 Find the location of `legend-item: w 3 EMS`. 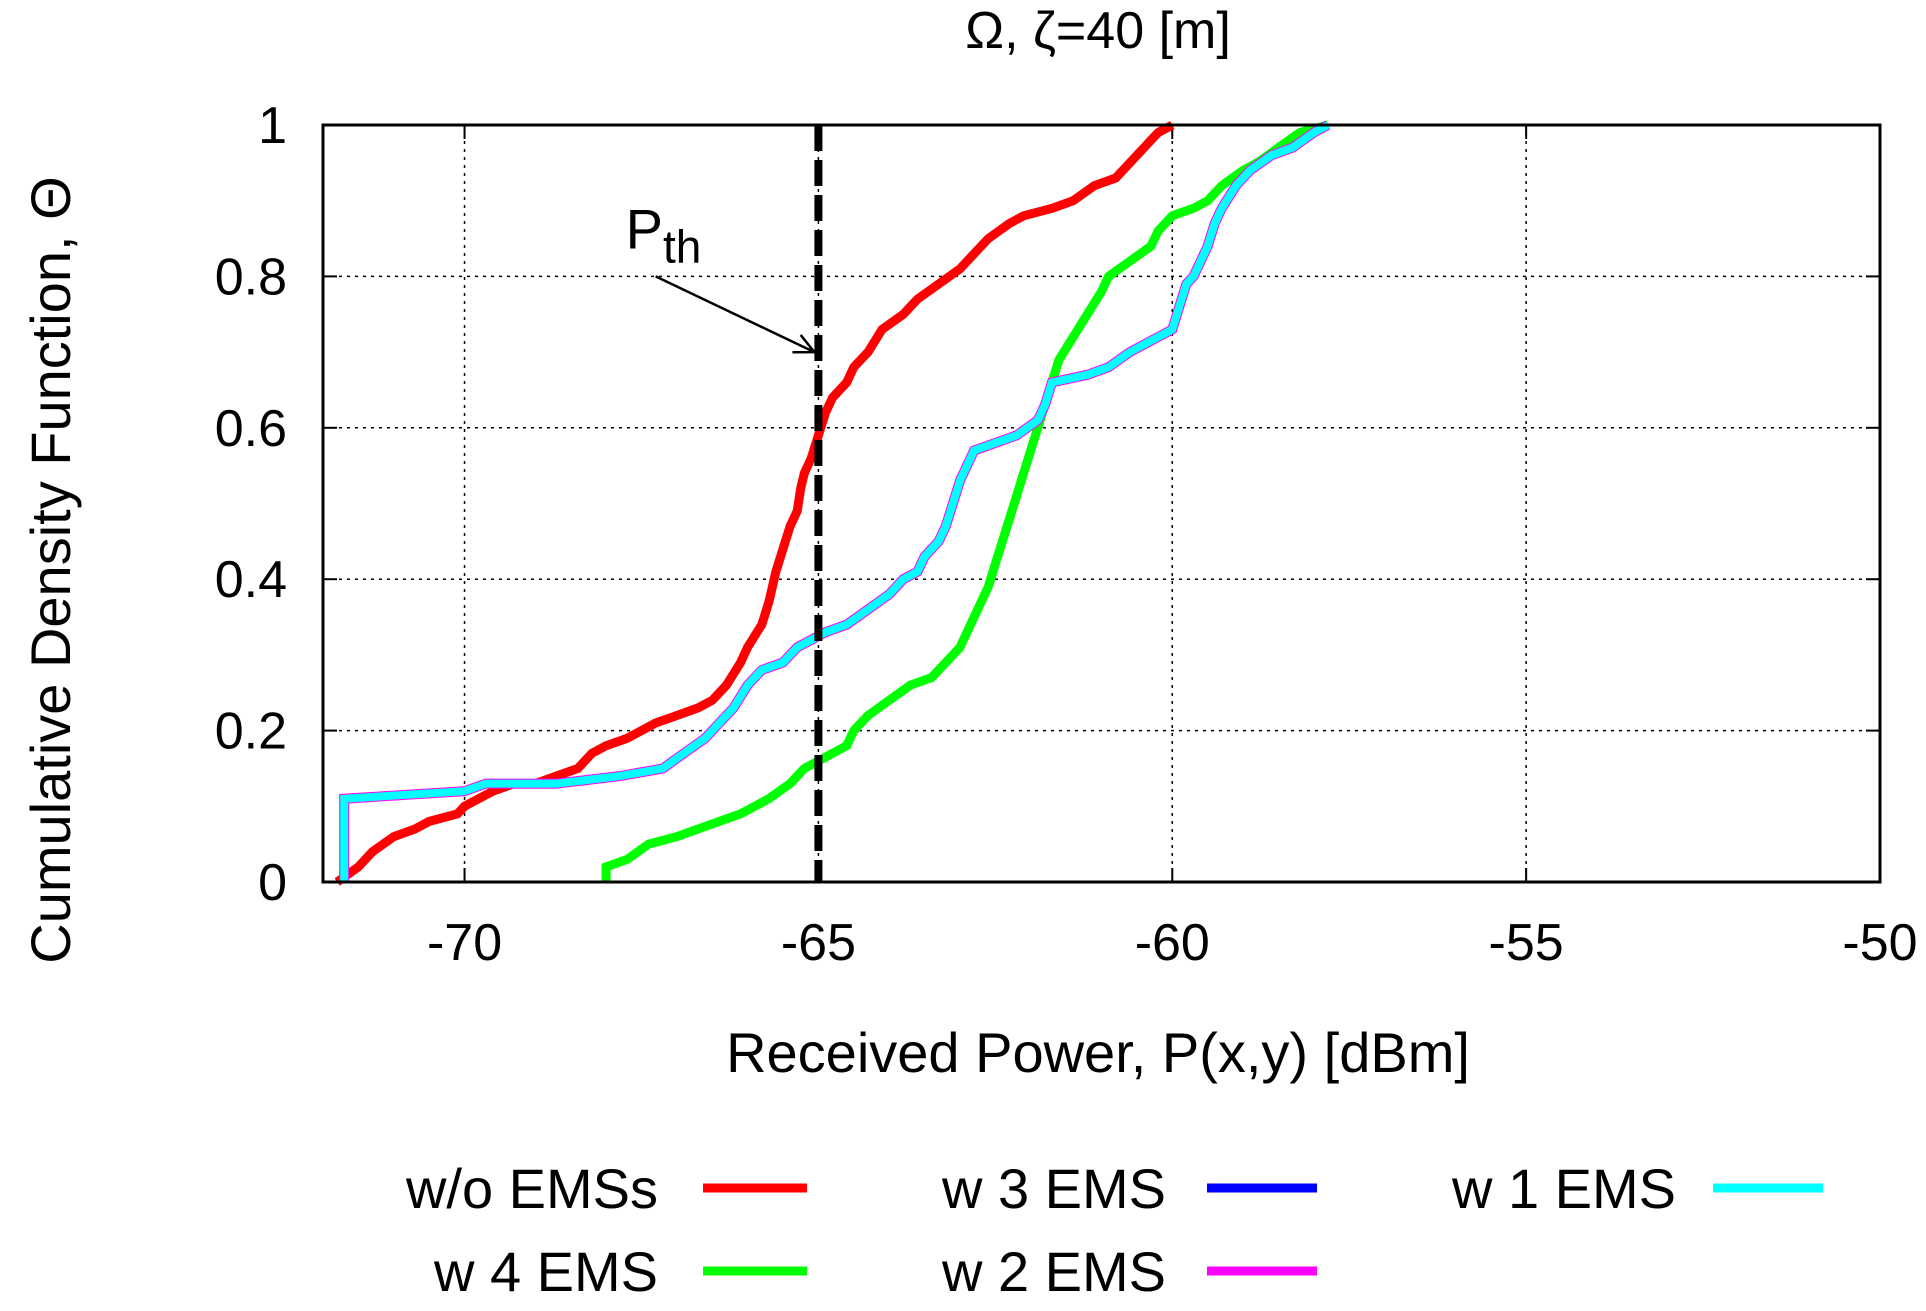

legend-item: w 3 EMS is located at coordinates (1129, 1188).